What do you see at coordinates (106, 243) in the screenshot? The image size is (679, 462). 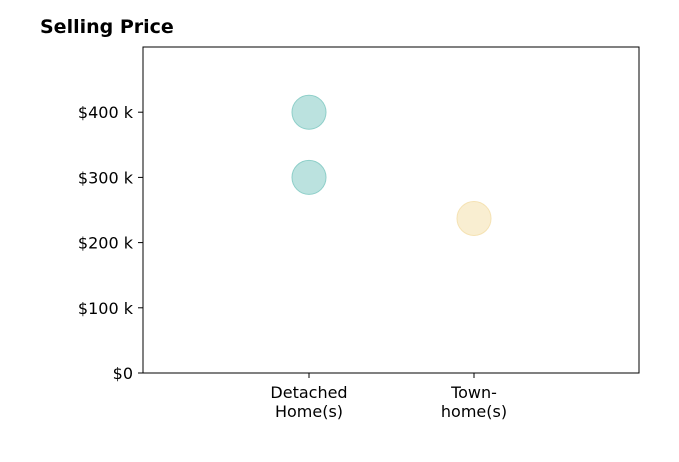 I see `y-tick-label: $200 k` at bounding box center [106, 243].